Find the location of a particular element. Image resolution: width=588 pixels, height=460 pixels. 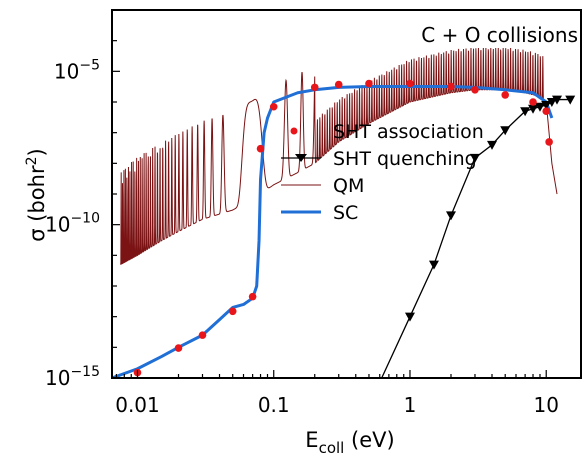

y-axis-label: σ (bohr2) is located at coordinates (36, 194).